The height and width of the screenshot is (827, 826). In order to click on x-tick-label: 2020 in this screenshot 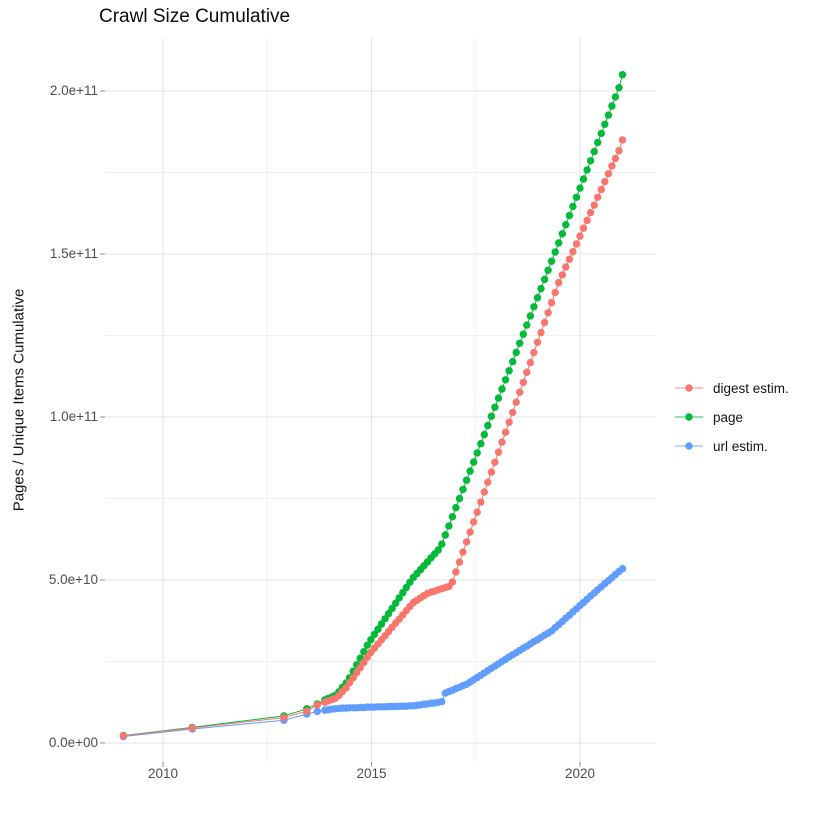, I will do `click(580, 773)`.